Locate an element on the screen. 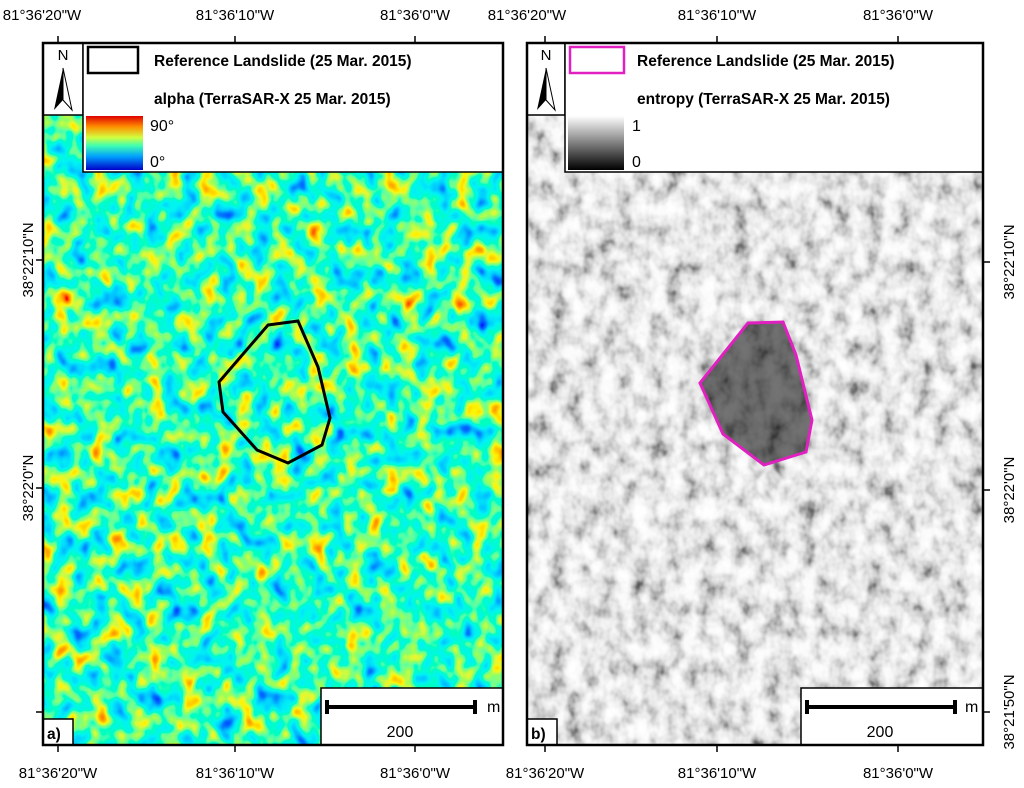 The height and width of the screenshot is (788, 1024). legend-layer-label: alpha (TerraSAR-X 25 Mar. 2015) is located at coordinates (272, 99).